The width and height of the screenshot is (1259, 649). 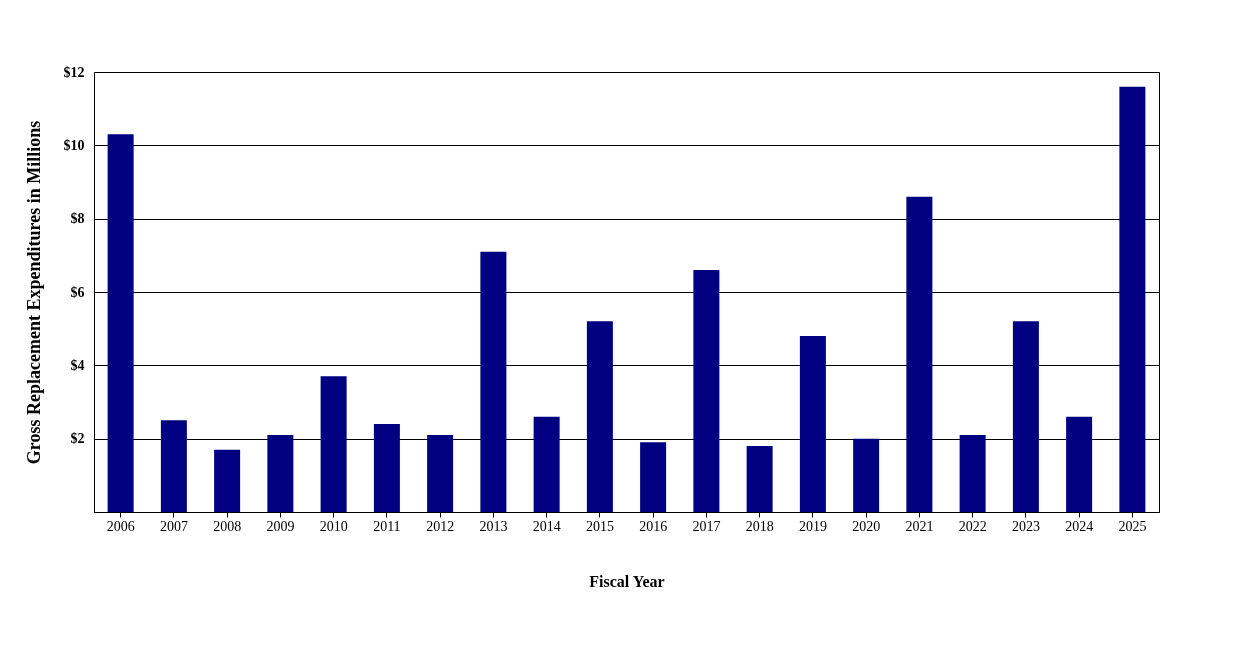 What do you see at coordinates (493, 526) in the screenshot?
I see `x-tick-label: 2013` at bounding box center [493, 526].